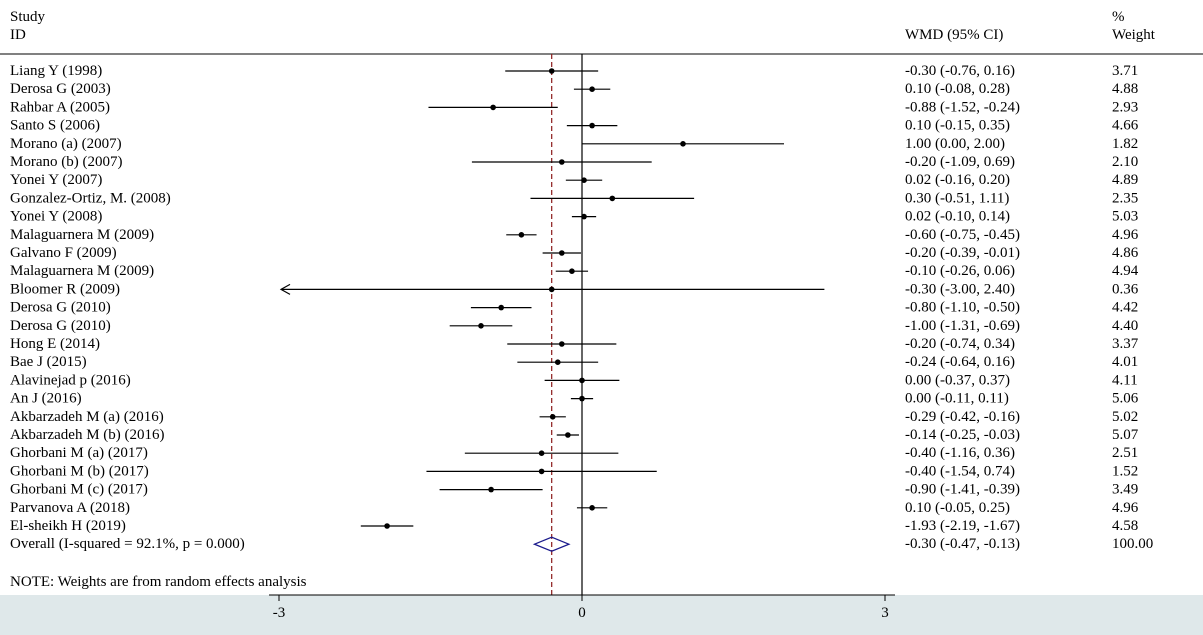 The height and width of the screenshot is (635, 1203). Describe the element at coordinates (1132, 544) in the screenshot. I see `overall-weight-value: 100.00` at that location.